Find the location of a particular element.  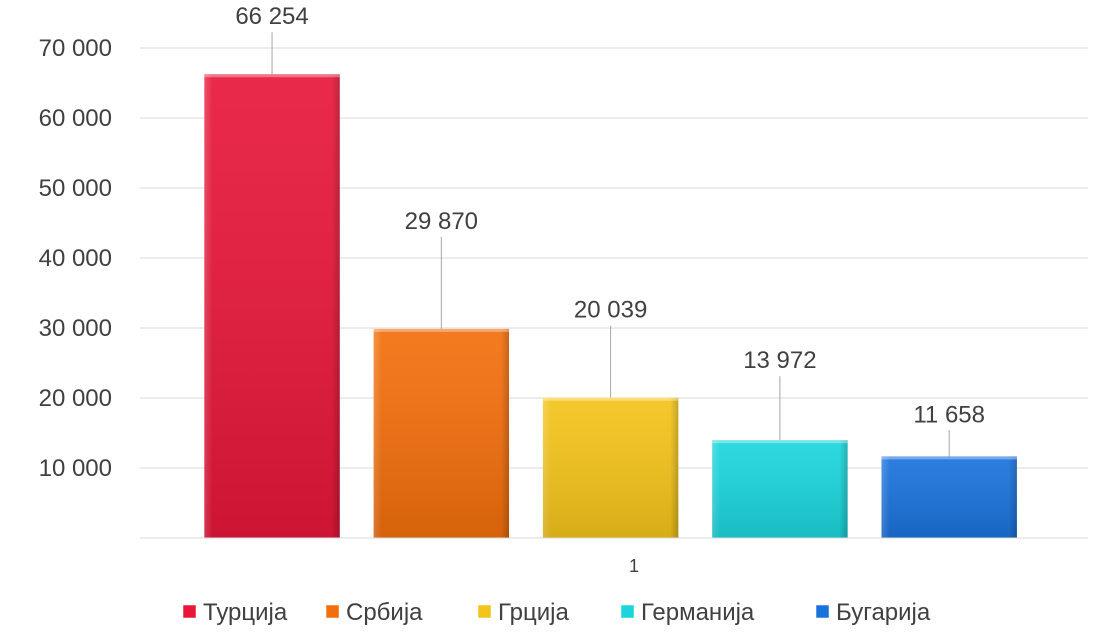

data-label: 11 658 is located at coordinates (949, 414).